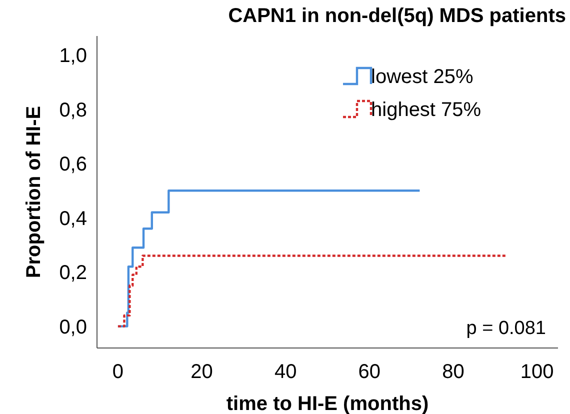 The width and height of the screenshot is (570, 414). I want to click on y-tick-label: 1,0, so click(73, 55).